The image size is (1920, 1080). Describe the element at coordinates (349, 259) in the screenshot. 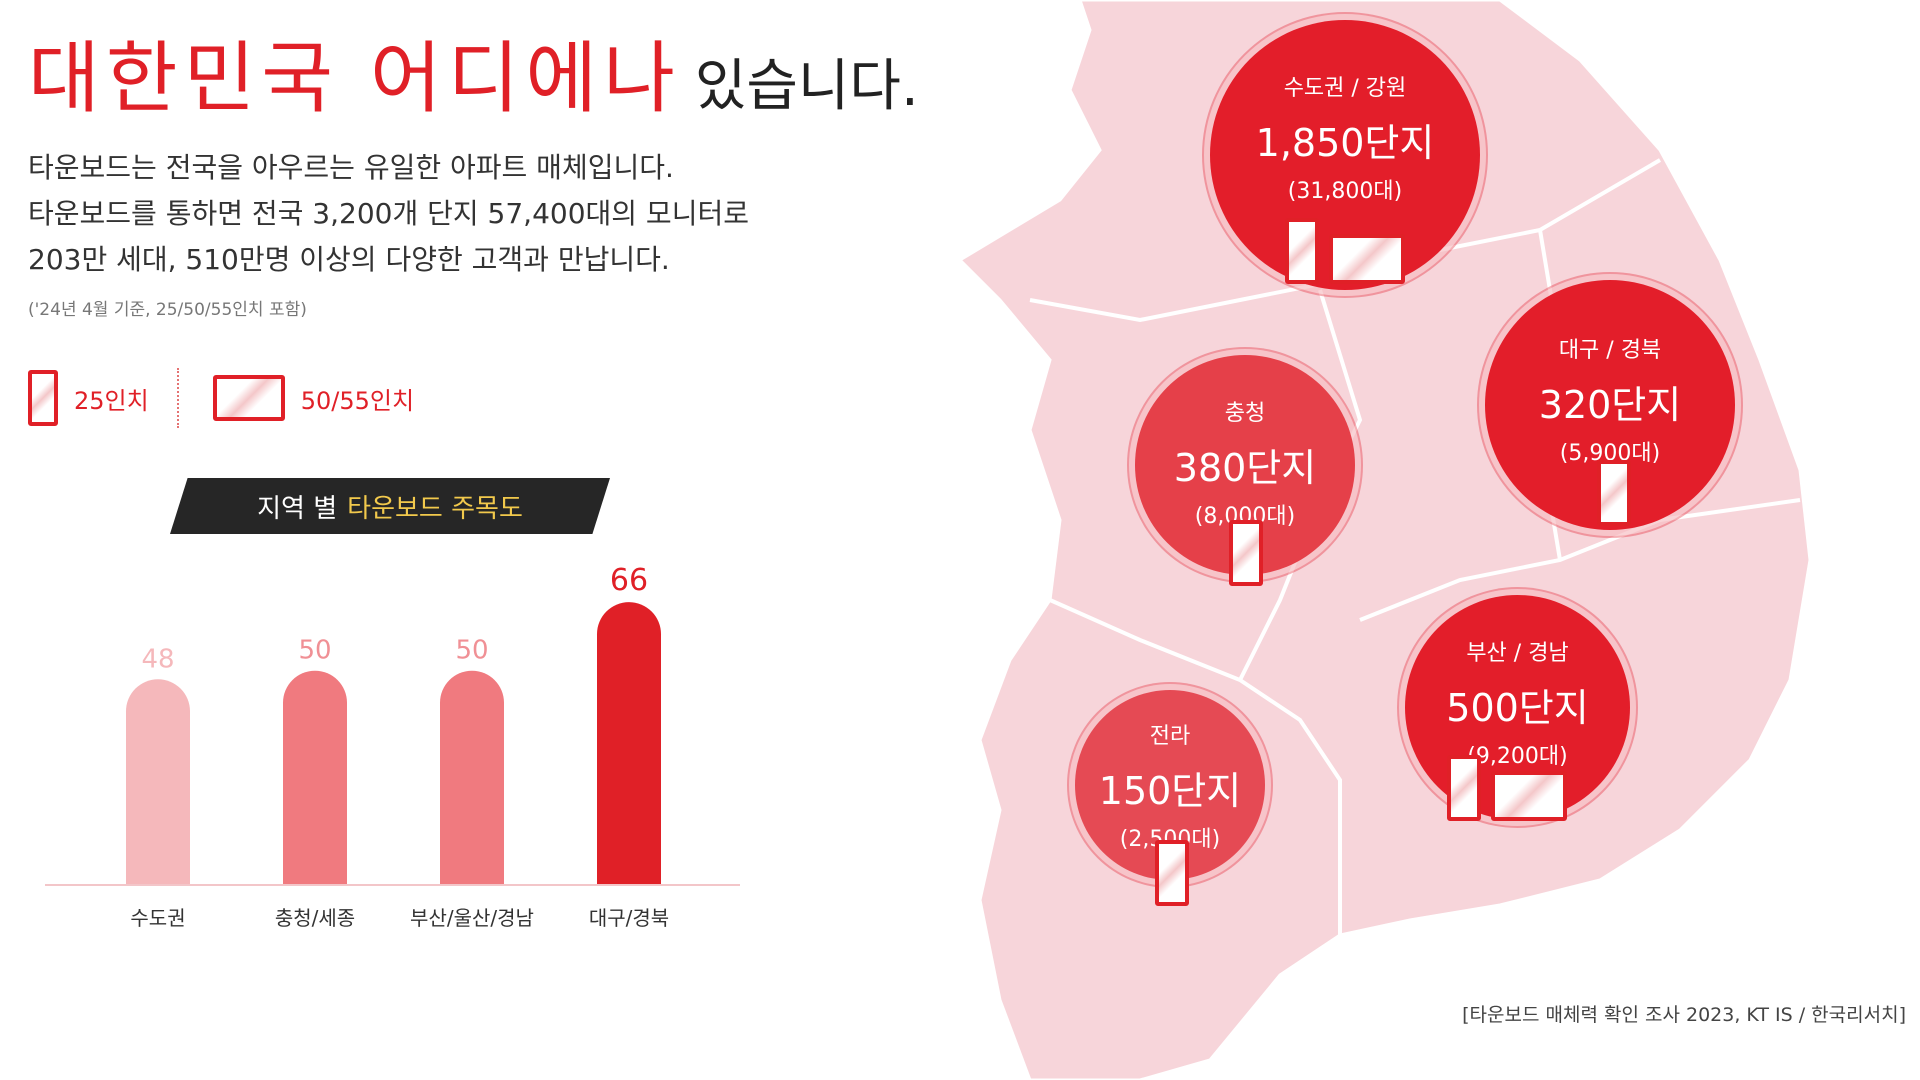

I see `desc-line: 203만 세대, 510만명 이상의 다양한 고객과 만납니다.` at that location.